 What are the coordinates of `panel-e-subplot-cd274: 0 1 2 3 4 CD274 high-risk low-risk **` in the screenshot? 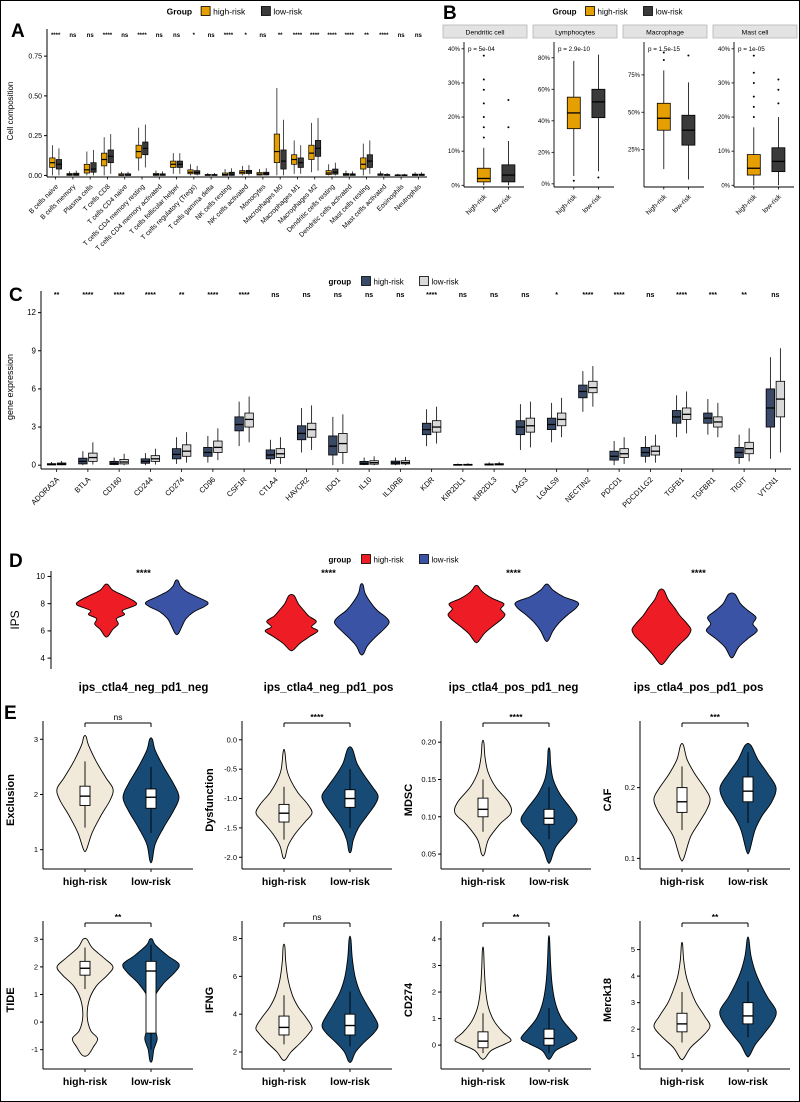 It's located at (497, 1000).